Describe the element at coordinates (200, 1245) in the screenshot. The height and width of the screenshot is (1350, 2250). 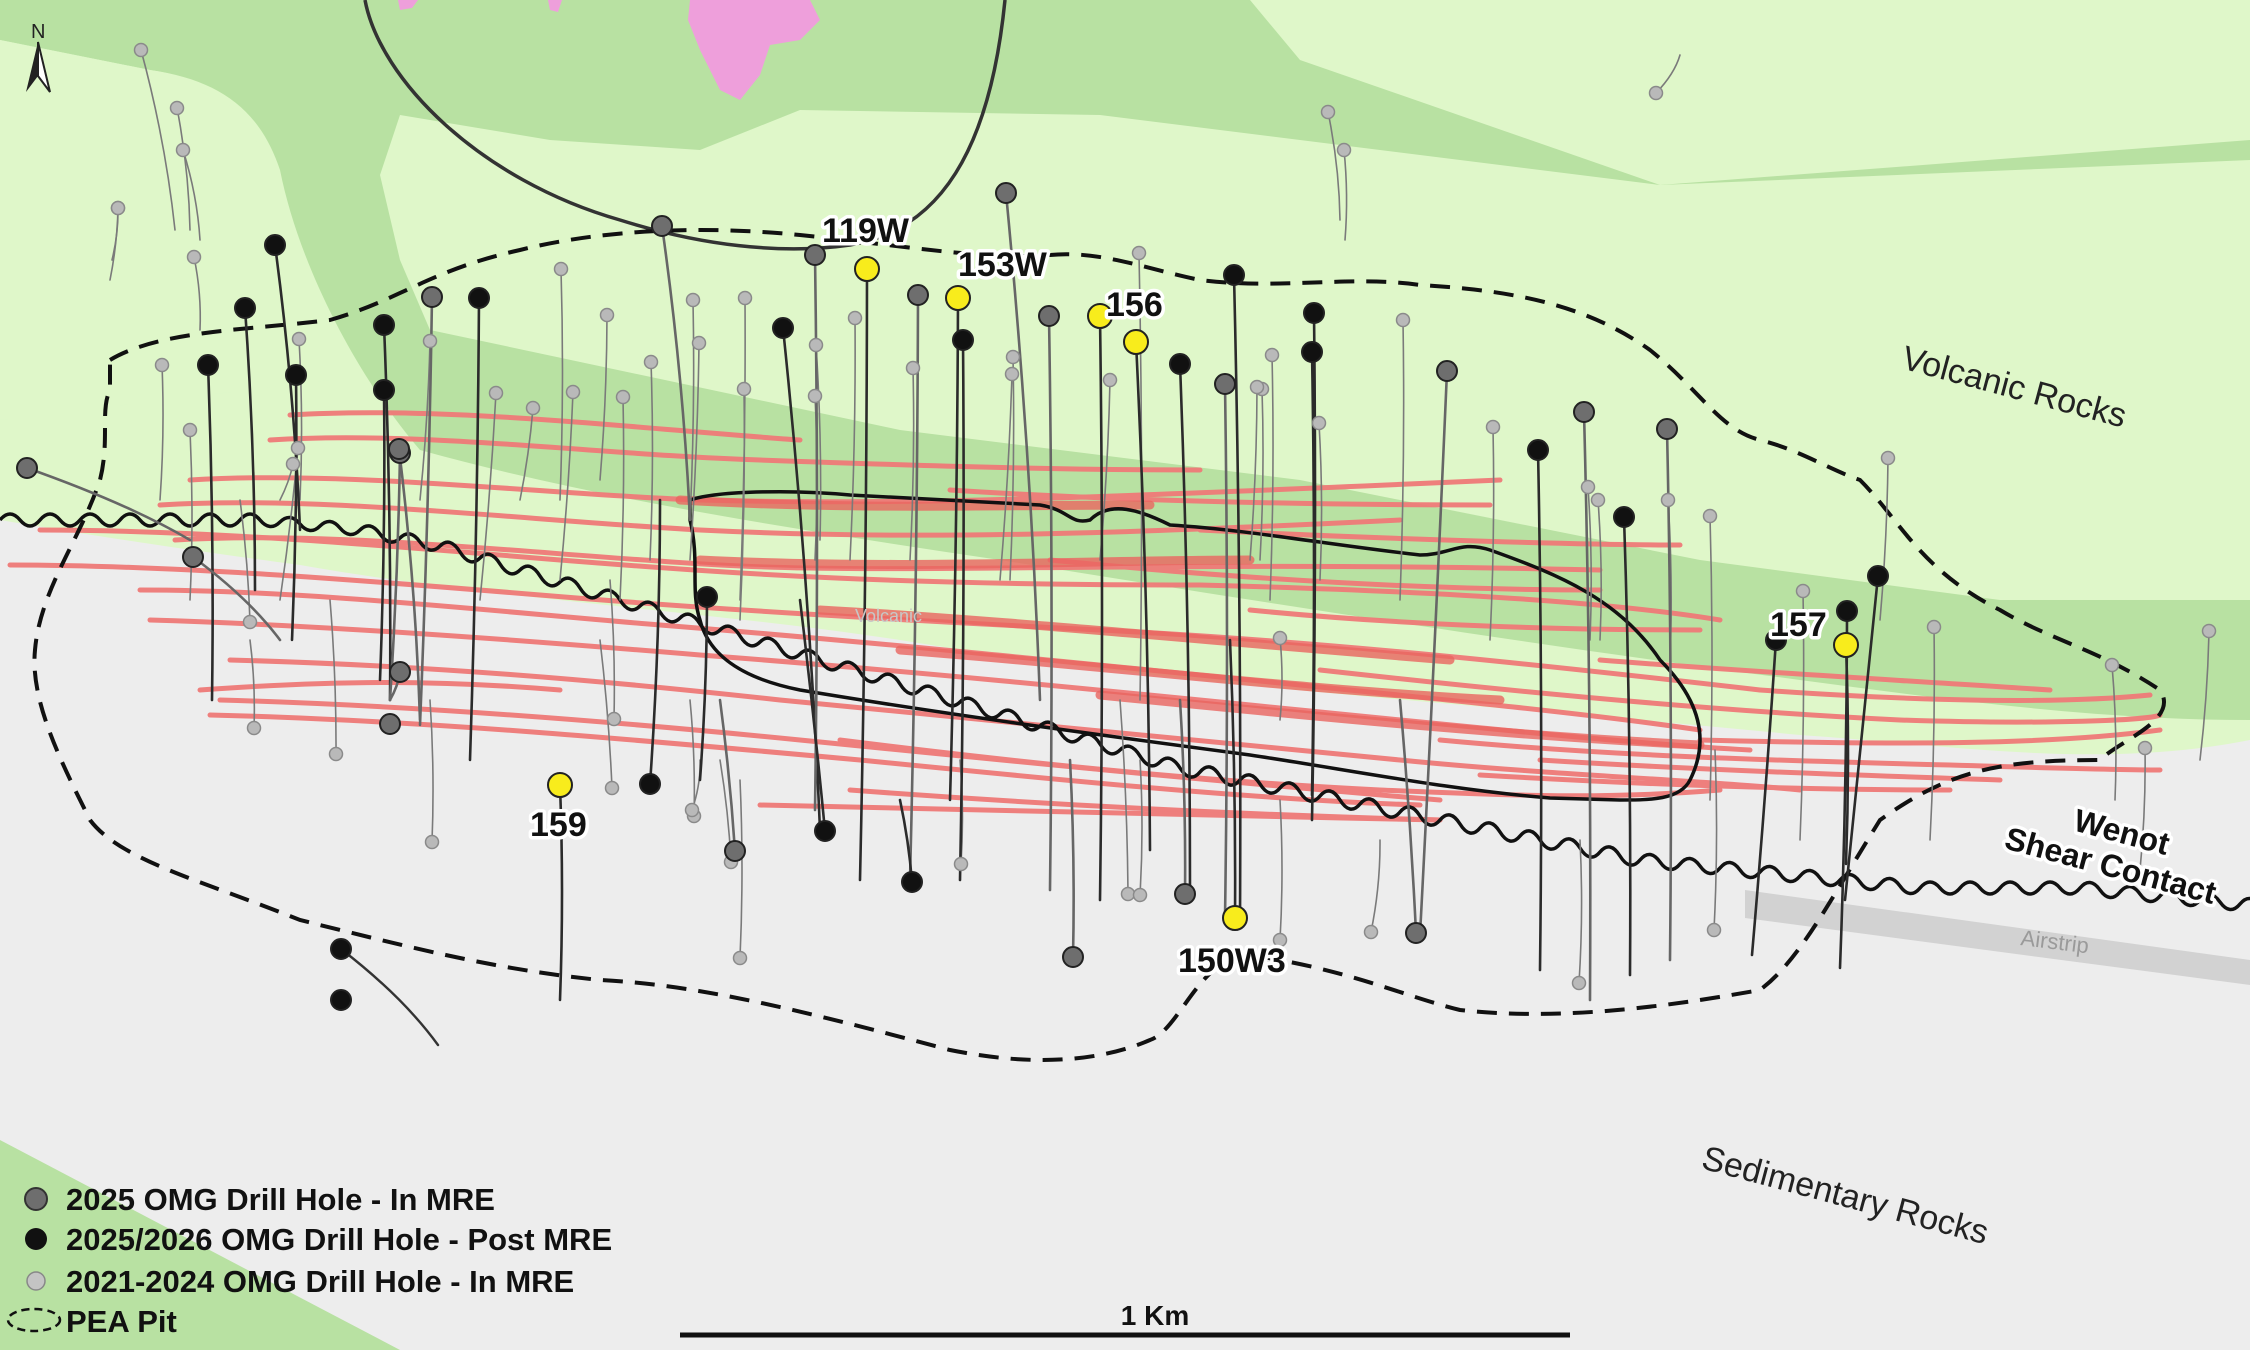
I see `volcanic-corner-bottom-left` at that location.